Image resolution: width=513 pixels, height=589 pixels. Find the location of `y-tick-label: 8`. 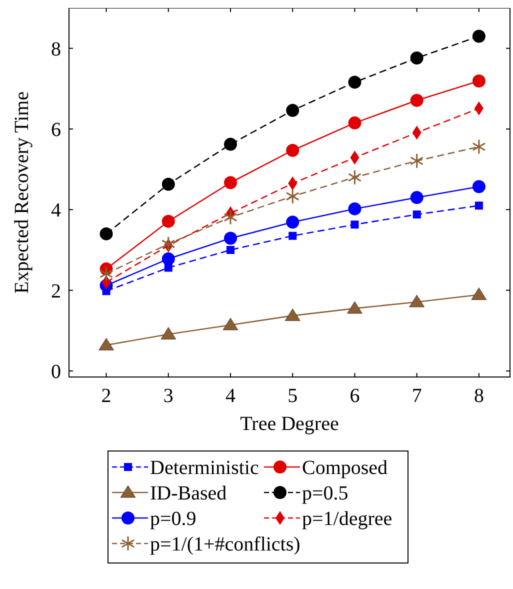

y-tick-label: 8 is located at coordinates (56, 49).